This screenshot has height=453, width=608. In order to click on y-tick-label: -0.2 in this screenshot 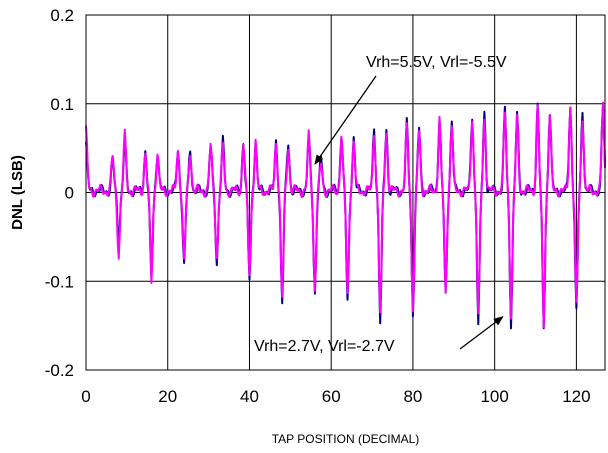, I will do `click(59, 370)`.